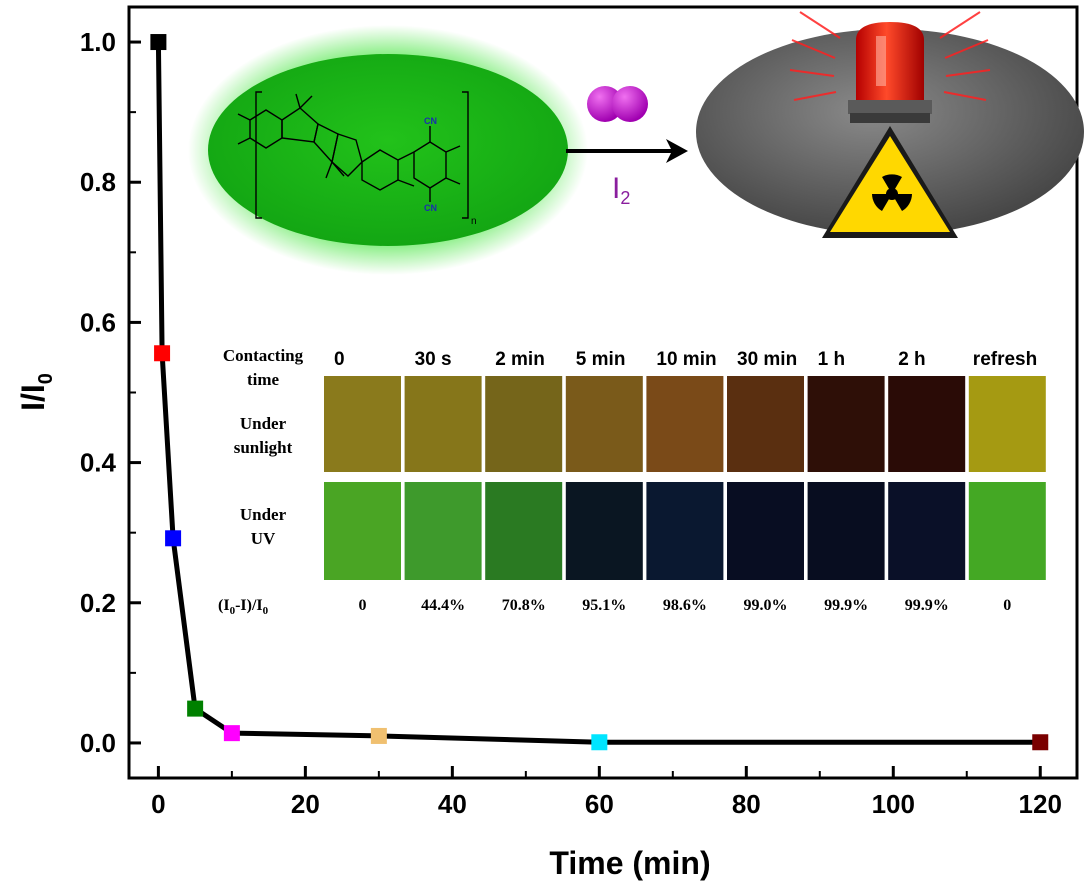  What do you see at coordinates (766, 605) in the screenshot?
I see `efficiency-value: 99.0%` at bounding box center [766, 605].